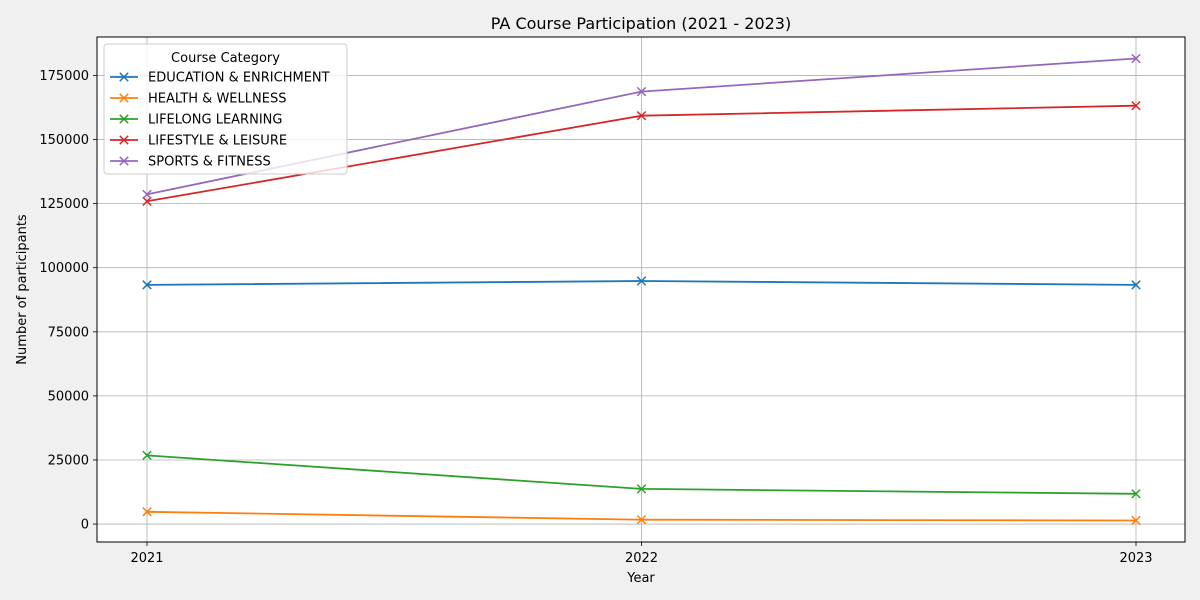 Image resolution: width=1200 pixels, height=600 pixels. I want to click on y-tick-label: 150000, so click(64, 140).